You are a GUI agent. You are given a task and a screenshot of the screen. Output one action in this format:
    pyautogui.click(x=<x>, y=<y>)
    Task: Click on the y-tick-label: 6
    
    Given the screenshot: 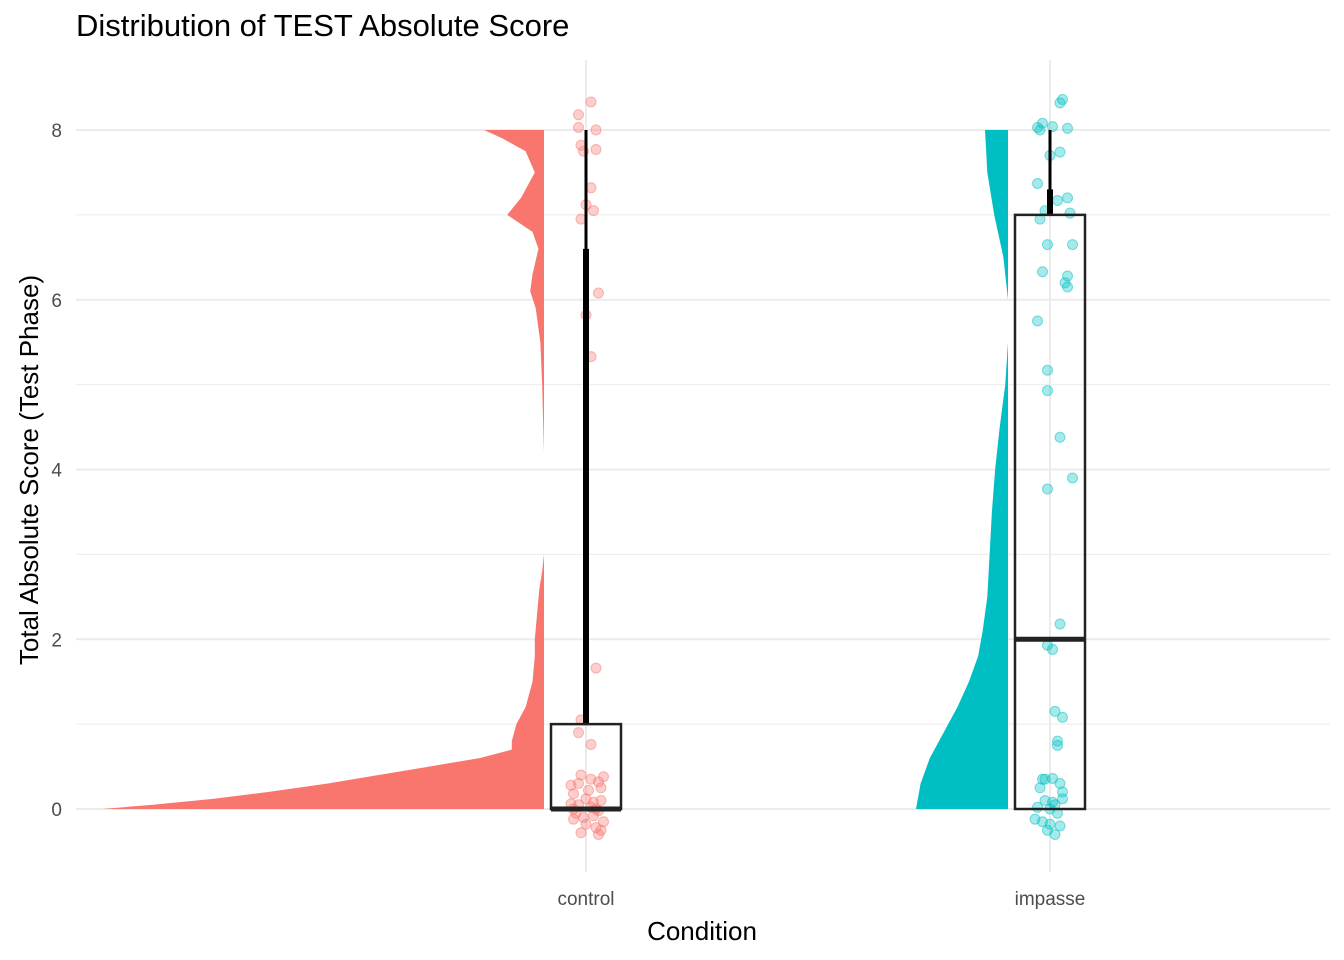 What is the action you would take?
    pyautogui.click(x=56, y=301)
    